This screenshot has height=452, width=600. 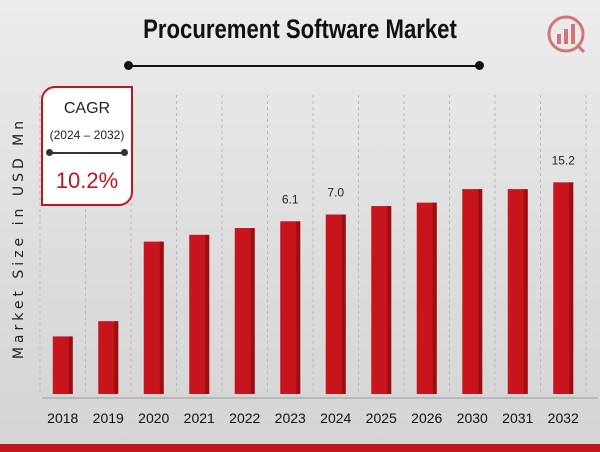 What do you see at coordinates (87, 152) in the screenshot?
I see `cagr-divider` at bounding box center [87, 152].